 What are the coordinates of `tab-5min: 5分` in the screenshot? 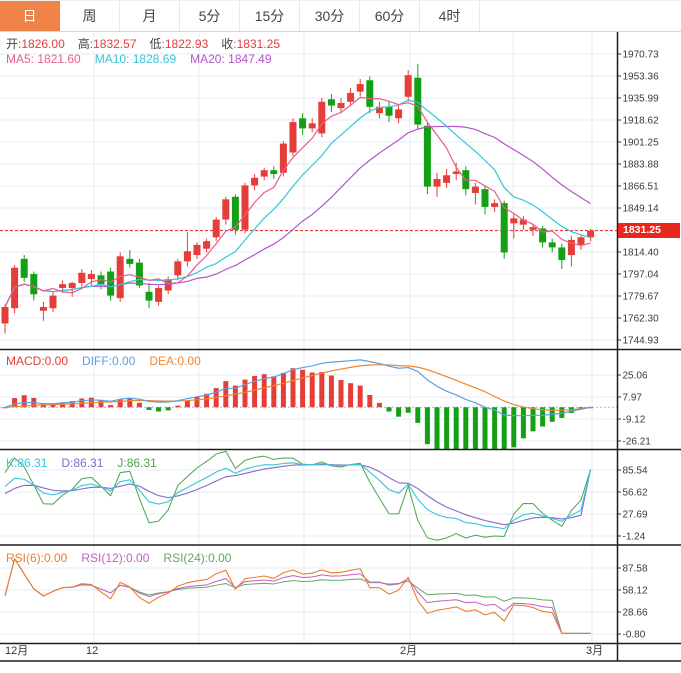 It's located at (210, 16).